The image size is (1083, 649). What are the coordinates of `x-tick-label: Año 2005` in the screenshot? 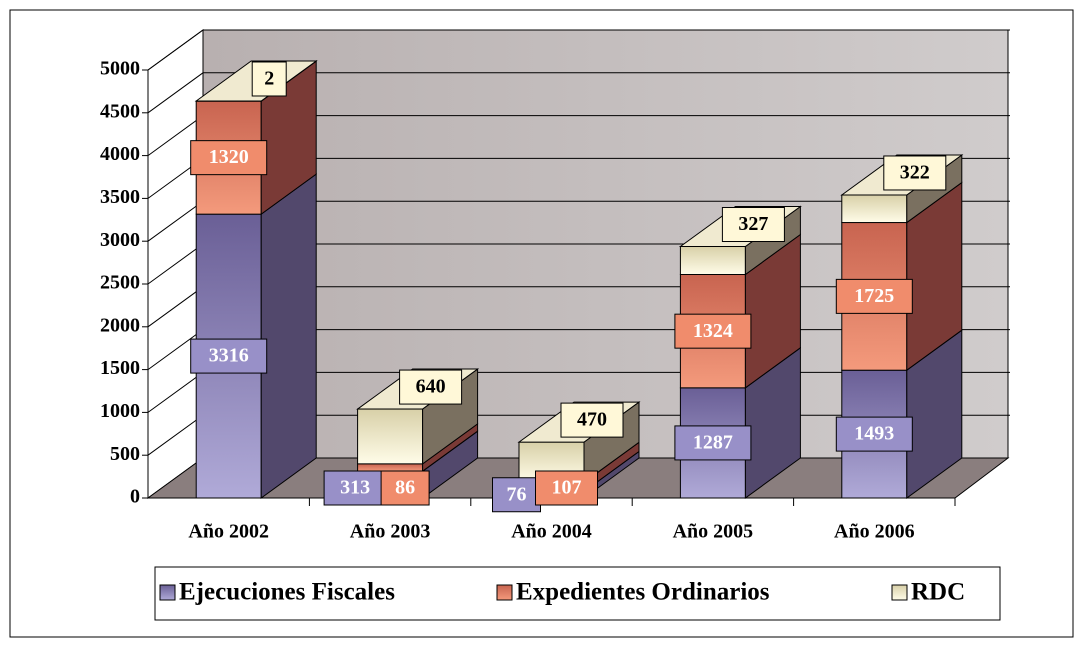 It's located at (713, 532).